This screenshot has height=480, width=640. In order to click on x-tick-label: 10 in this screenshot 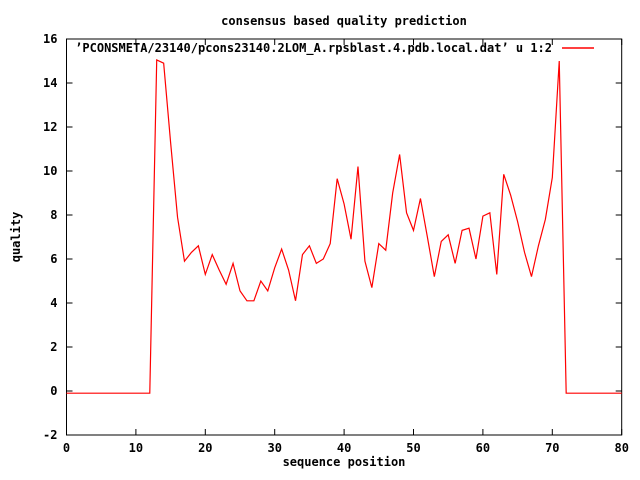, I will do `click(136, 448)`.